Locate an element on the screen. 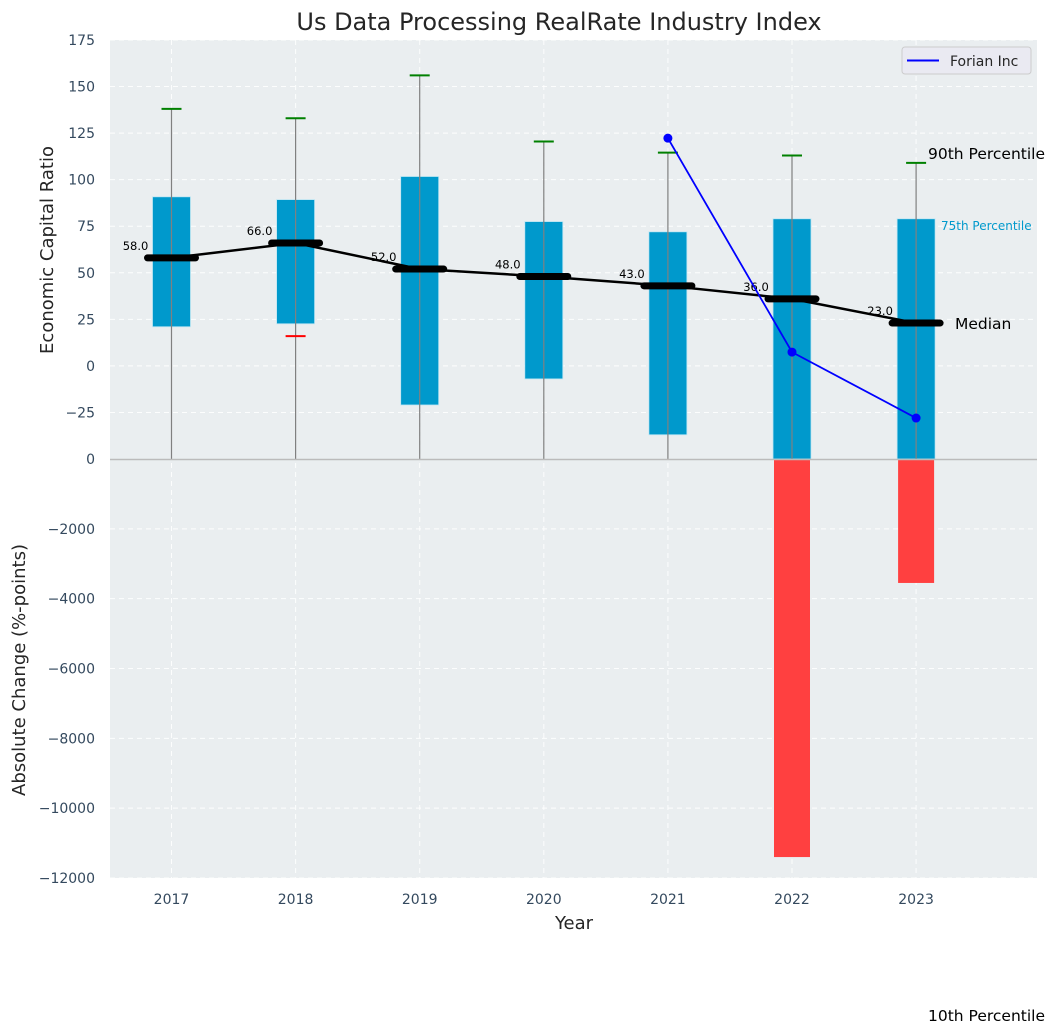 This screenshot has width=1063, height=1035. top-y-axis-label: Economic Capital Ratio is located at coordinates (47, 250).